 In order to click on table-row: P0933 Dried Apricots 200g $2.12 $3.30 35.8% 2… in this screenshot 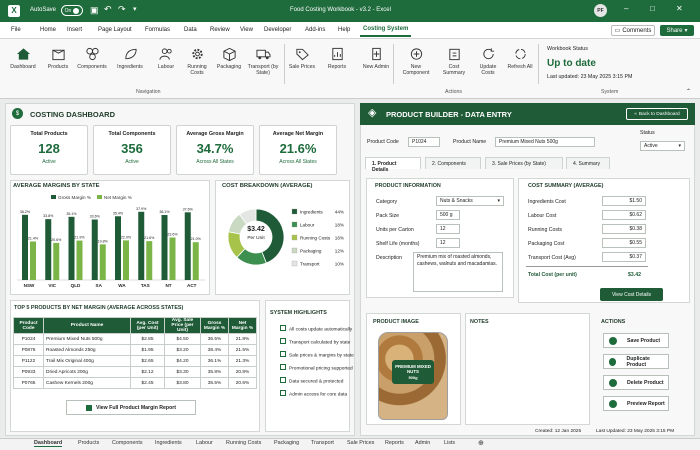, I will do `click(135, 372)`.